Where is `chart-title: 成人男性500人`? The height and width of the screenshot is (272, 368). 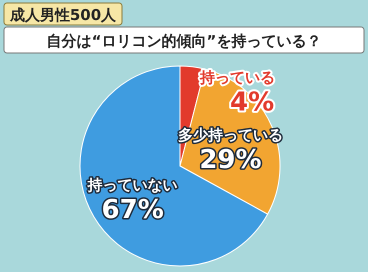 chart-title: 成人男性500人 is located at coordinates (63, 15).